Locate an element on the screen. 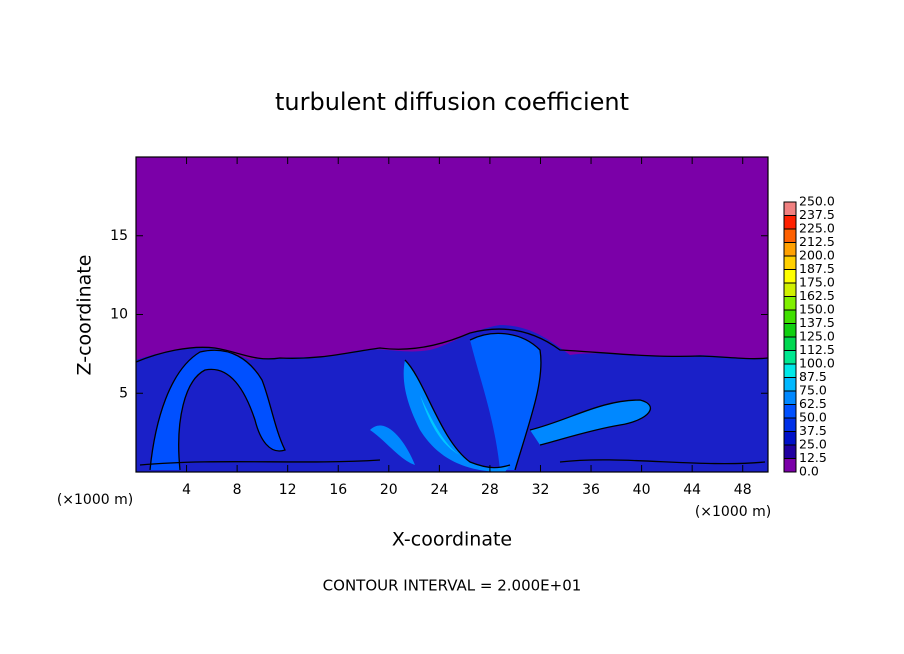  colorbar-label: 250.0 is located at coordinates (817, 201).